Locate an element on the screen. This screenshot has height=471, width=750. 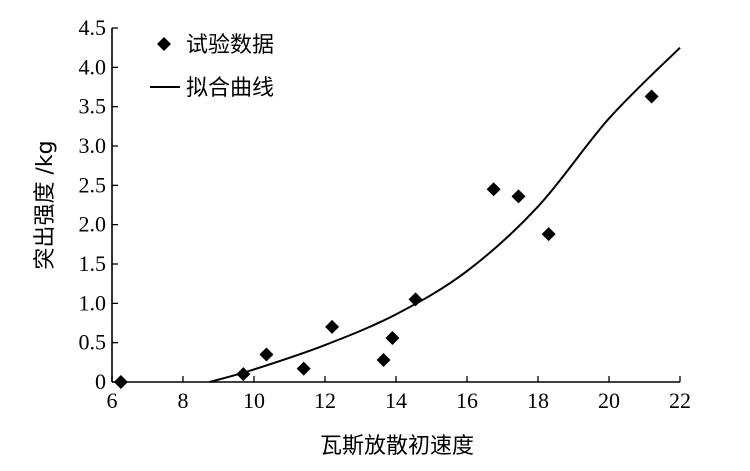
y-axis-ticks: 0 0.5 1.0 1.5 2.0 2.5 3.0 3.5 4.0 4.5 is located at coordinates (98, 204).